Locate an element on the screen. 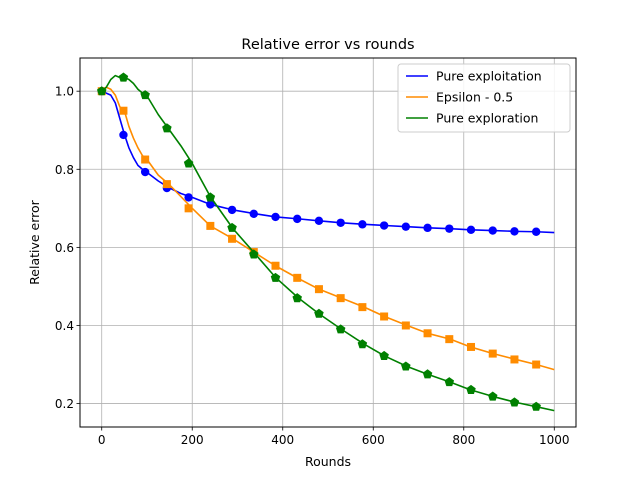  x-tick-label: 0 is located at coordinates (102, 440).